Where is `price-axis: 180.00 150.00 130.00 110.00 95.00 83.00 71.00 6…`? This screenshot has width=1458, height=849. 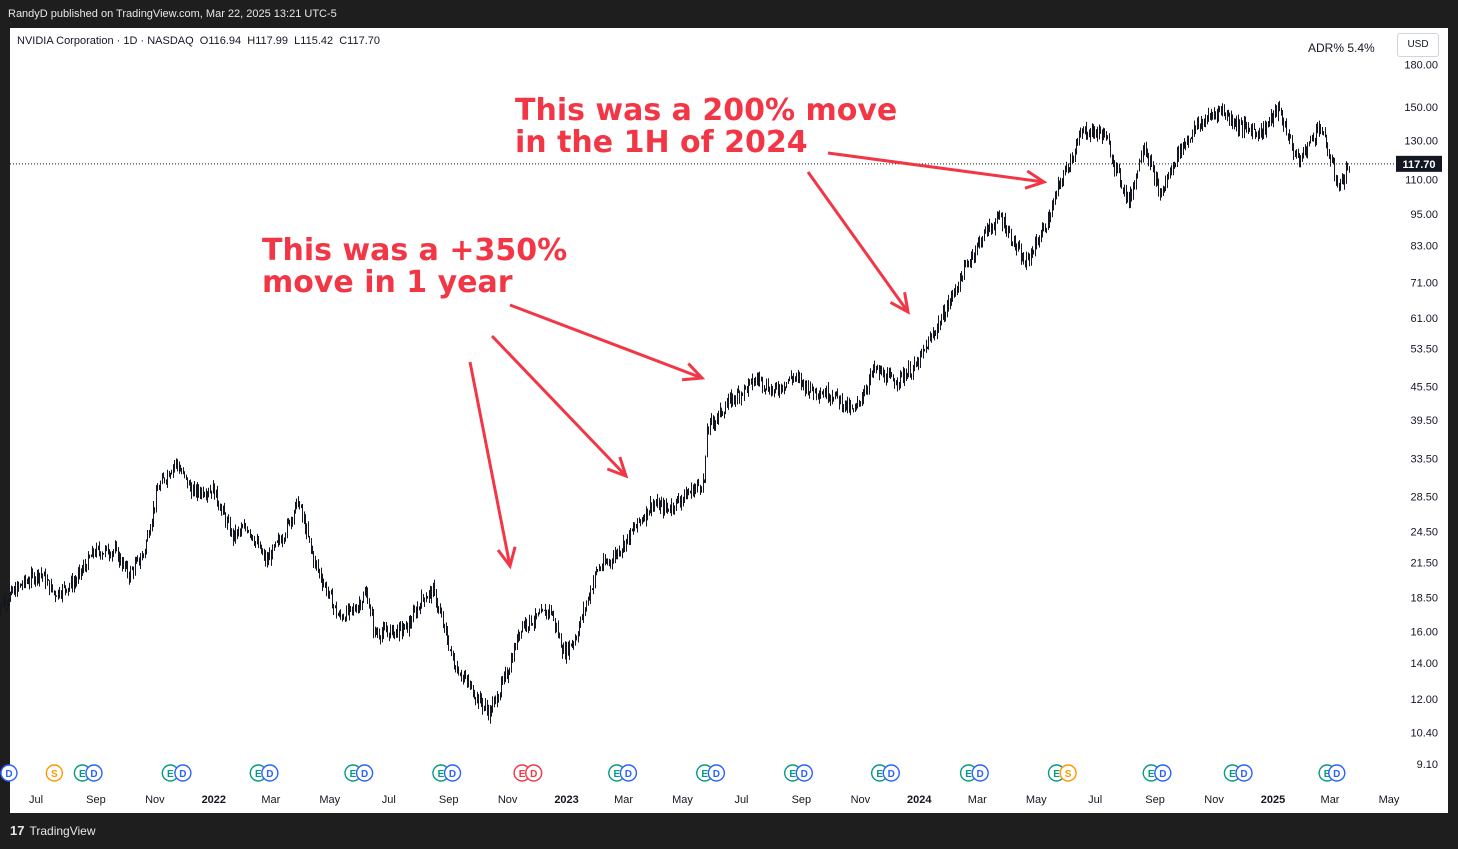
price-axis: 180.00 150.00 130.00 110.00 95.00 83.00 71.00 6… is located at coordinates (1421, 415).